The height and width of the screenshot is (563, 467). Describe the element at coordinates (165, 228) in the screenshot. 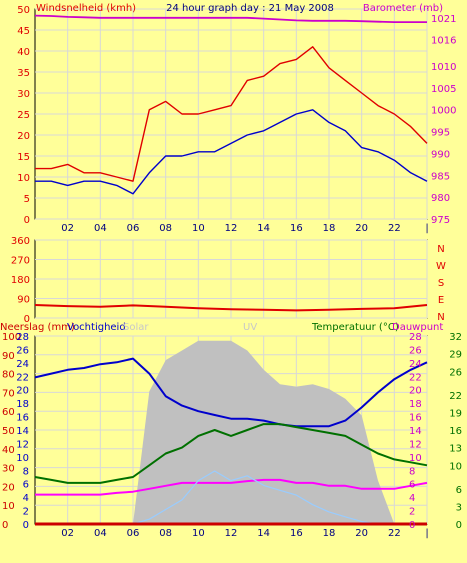

I see `wind-x-tick: 08` at that location.